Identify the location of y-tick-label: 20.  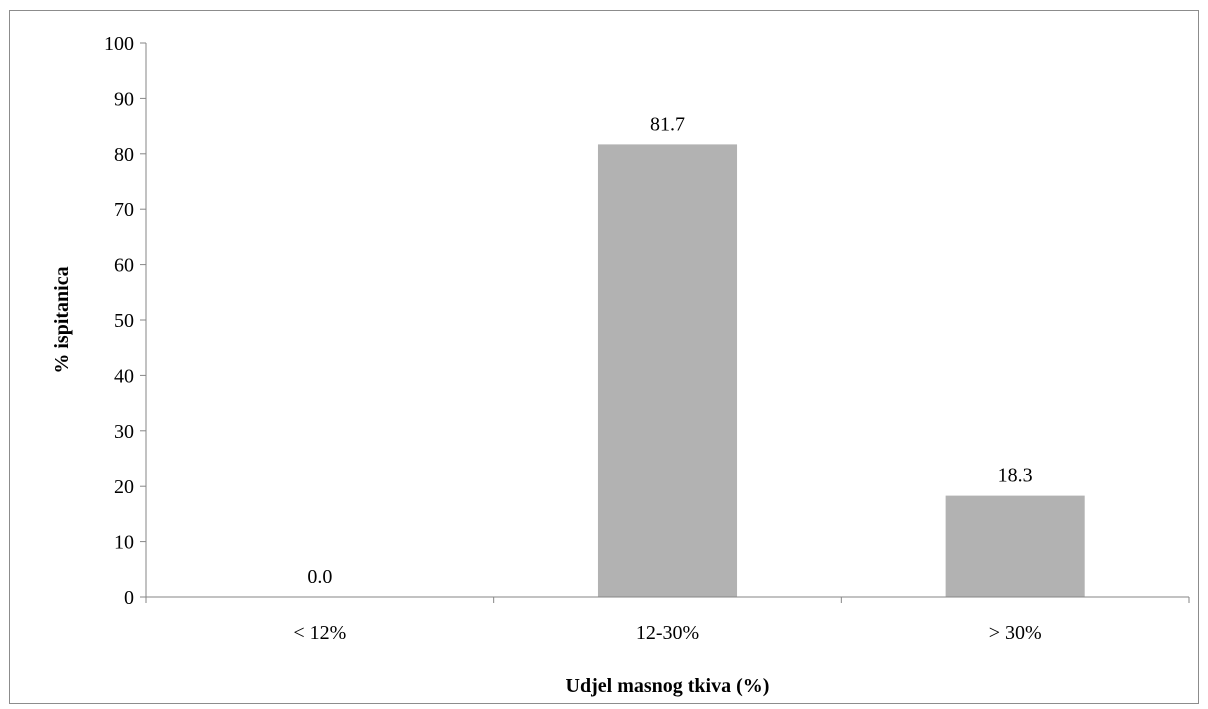
(124, 487).